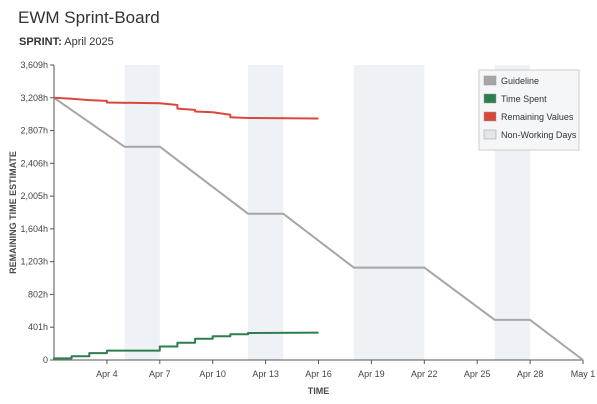  I want to click on x-tick-label: Apr 22, so click(424, 374).